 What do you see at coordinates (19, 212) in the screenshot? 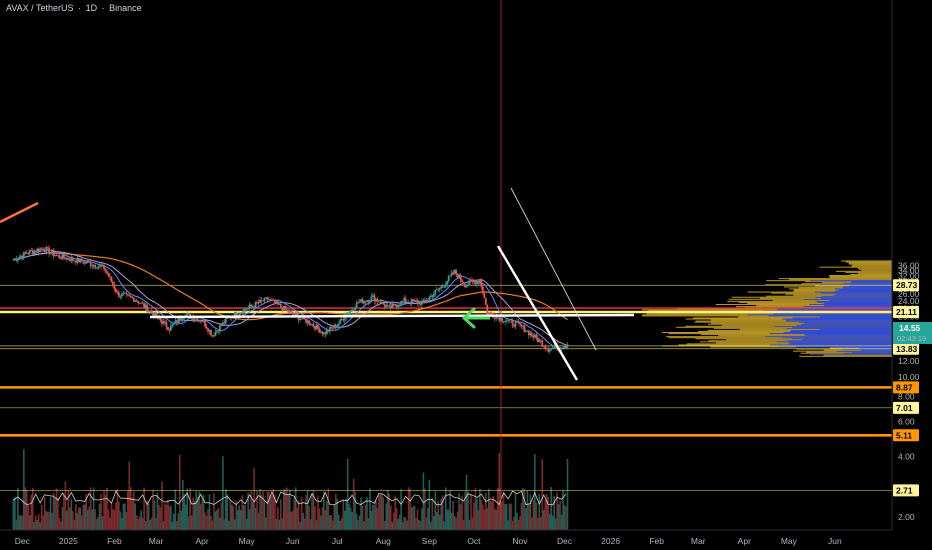
I see `orange-arc-drawing` at bounding box center [19, 212].